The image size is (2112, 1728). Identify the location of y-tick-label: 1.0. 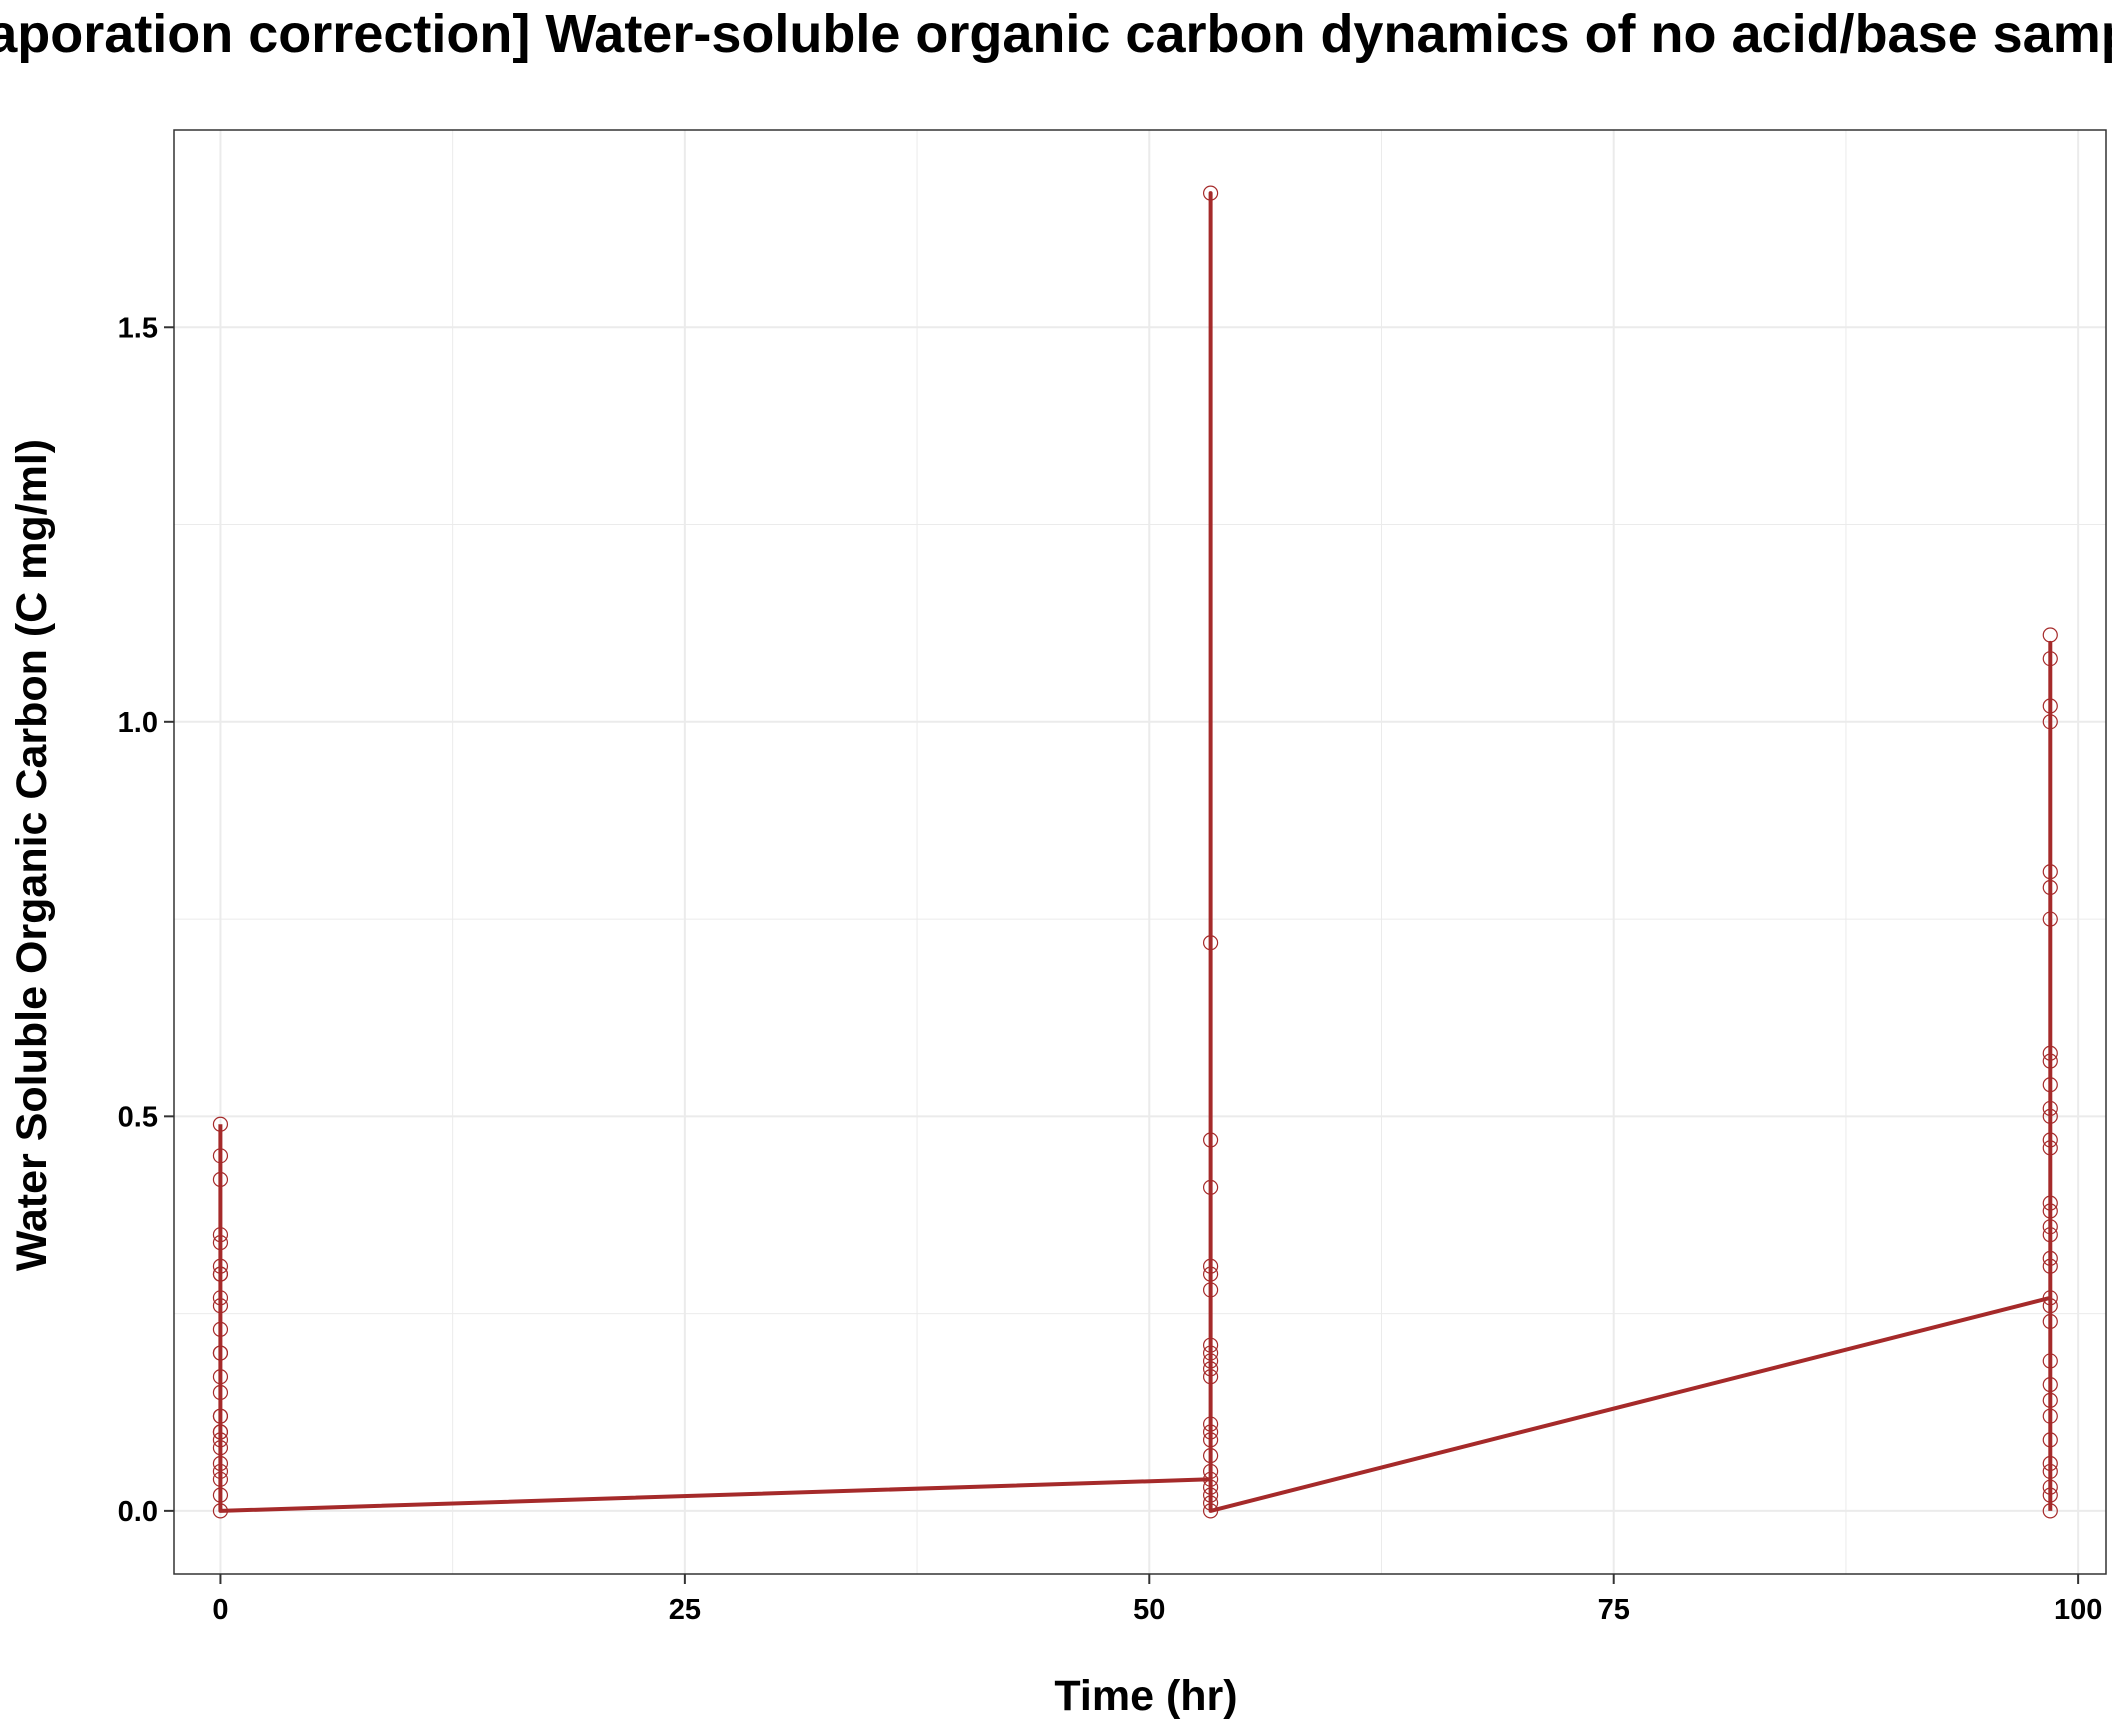
(138, 723).